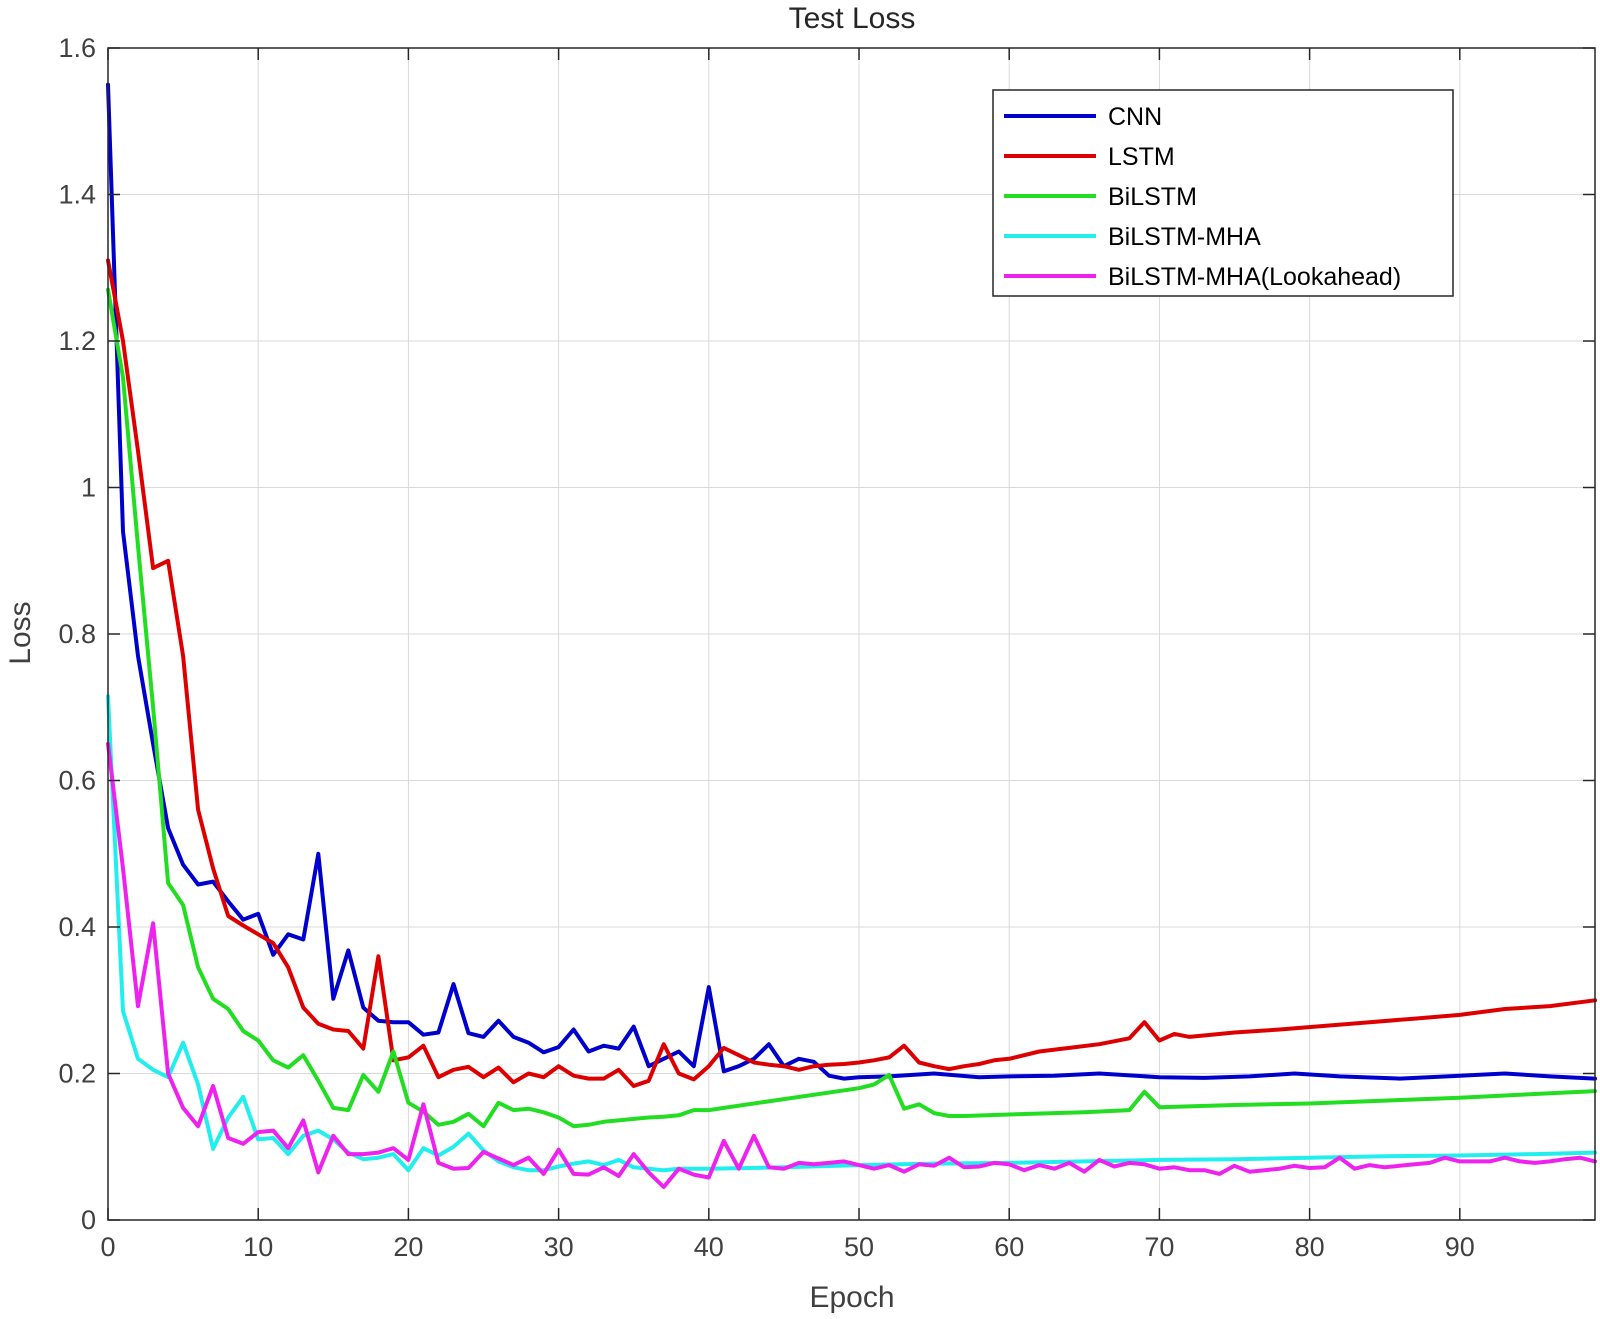  Describe the element at coordinates (258, 1247) in the screenshot. I see `x-tick-label: 10` at that location.